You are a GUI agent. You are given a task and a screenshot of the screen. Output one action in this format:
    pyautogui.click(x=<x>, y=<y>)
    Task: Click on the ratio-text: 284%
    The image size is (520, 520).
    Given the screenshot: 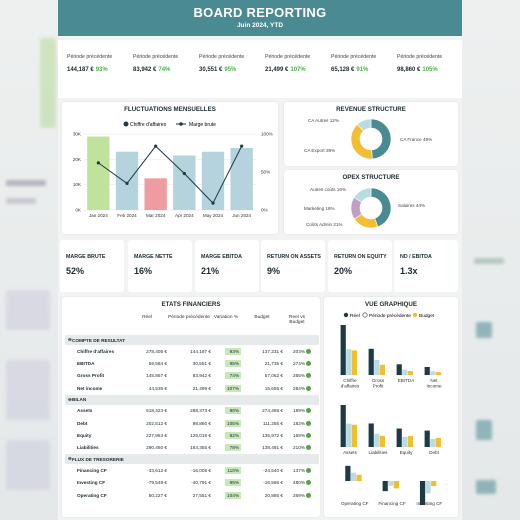 What is the action you would take?
    pyautogui.click(x=299, y=388)
    